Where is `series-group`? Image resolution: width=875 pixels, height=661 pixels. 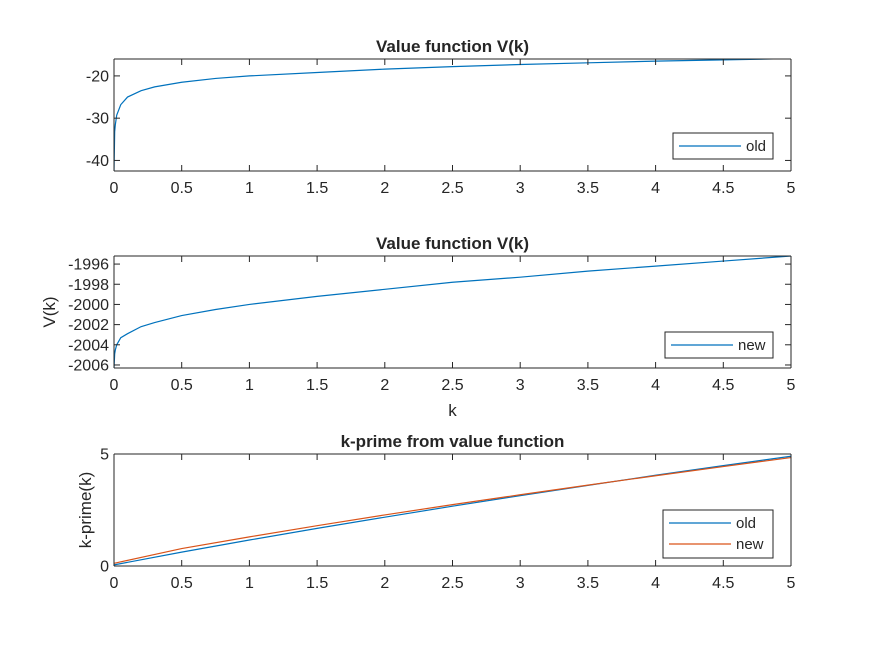
series-group is located at coordinates (452, 510).